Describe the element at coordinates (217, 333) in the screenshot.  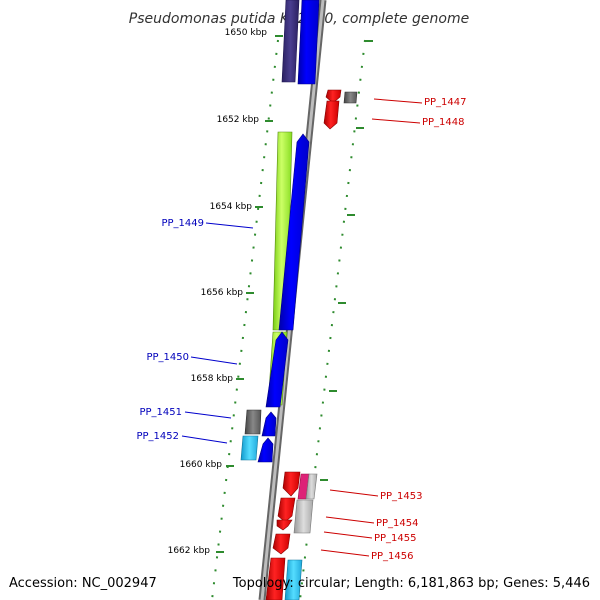
I see `left-leader-lines` at that location.